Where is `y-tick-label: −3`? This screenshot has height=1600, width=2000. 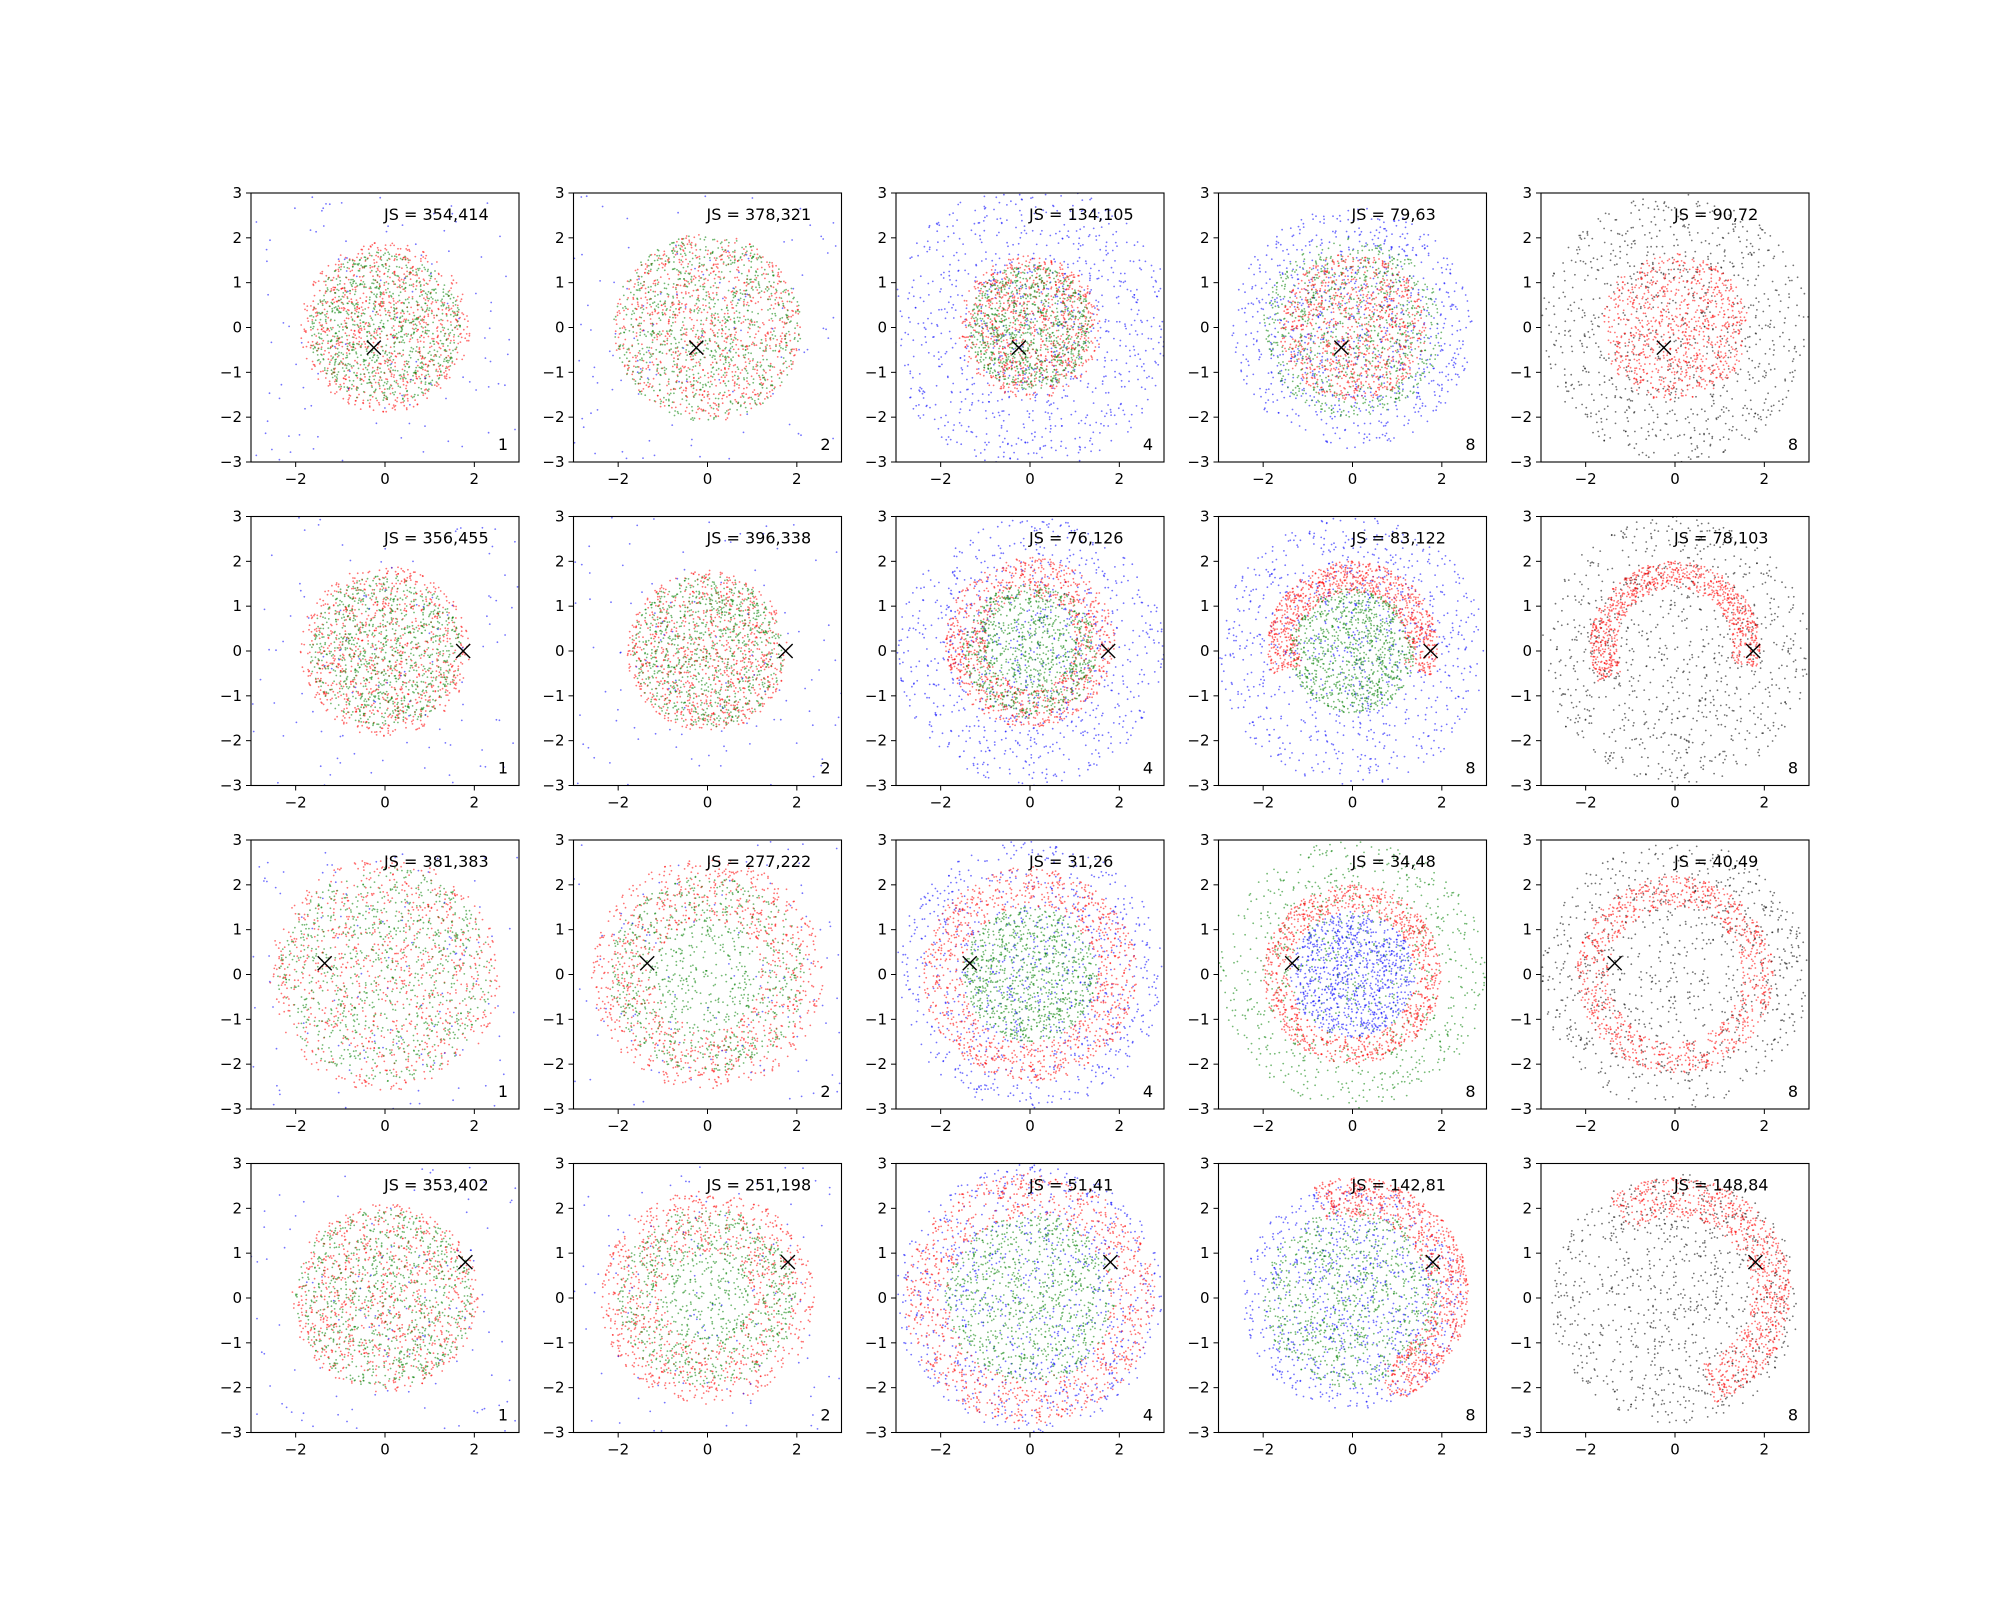
y-tick-label: −3 is located at coordinates (231, 462).